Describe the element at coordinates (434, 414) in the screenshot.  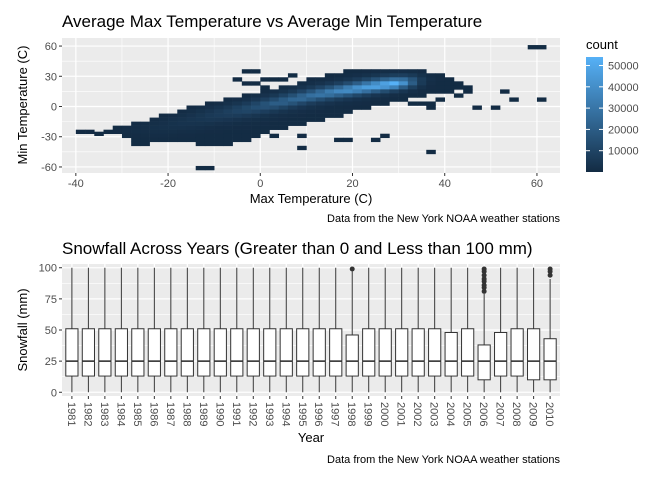
I see `boxplot-x-tick-label: 2003` at that location.